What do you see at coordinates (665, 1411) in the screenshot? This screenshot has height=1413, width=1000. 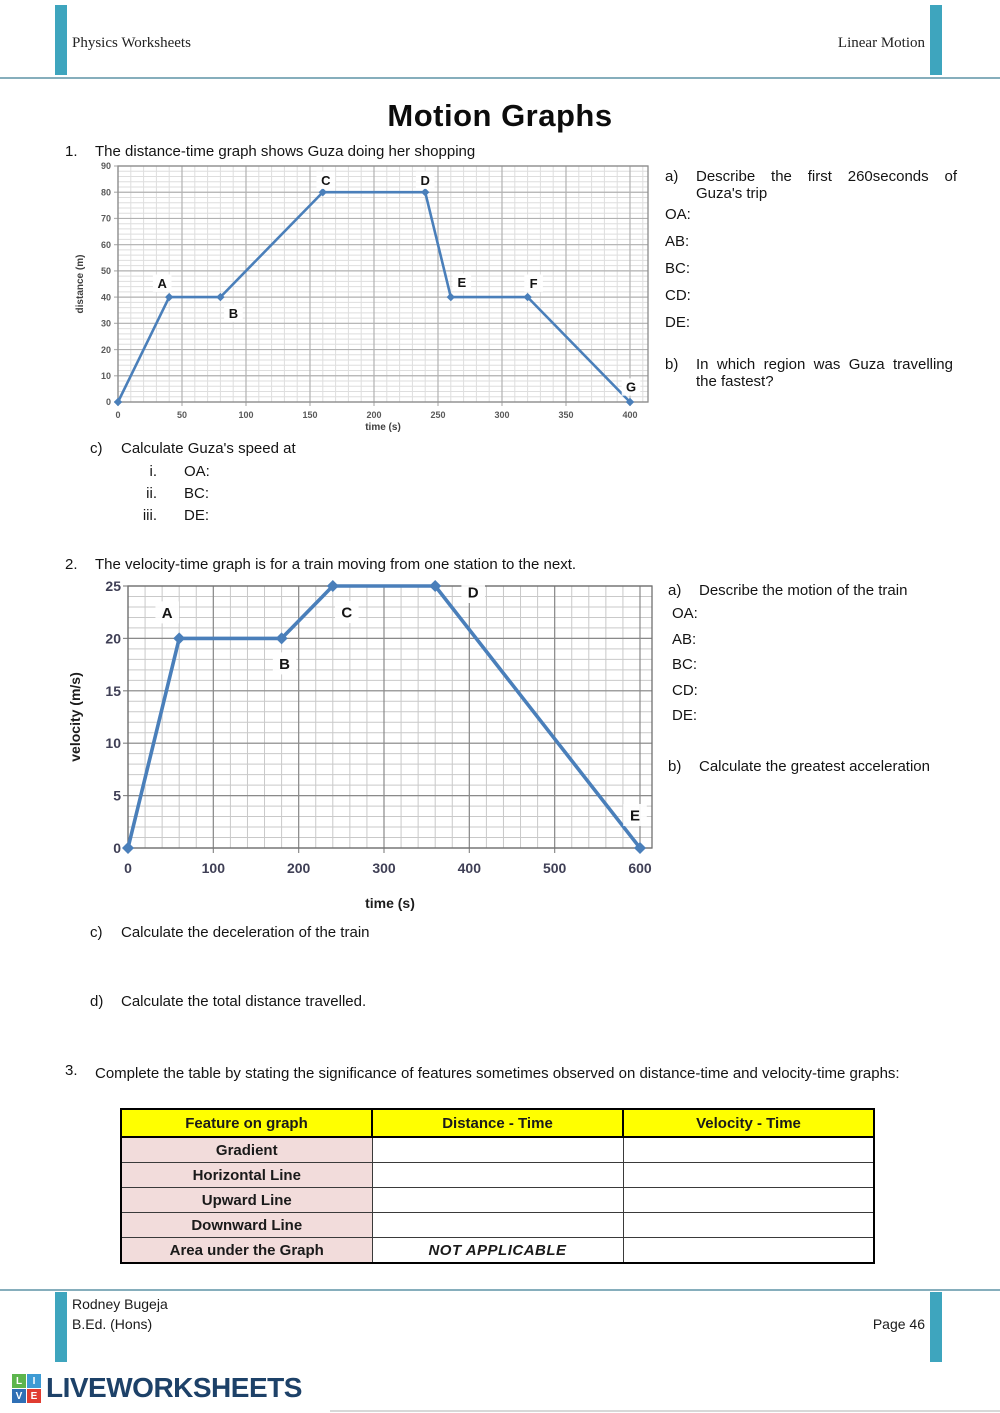 I see `page-edge-artifact` at bounding box center [665, 1411].